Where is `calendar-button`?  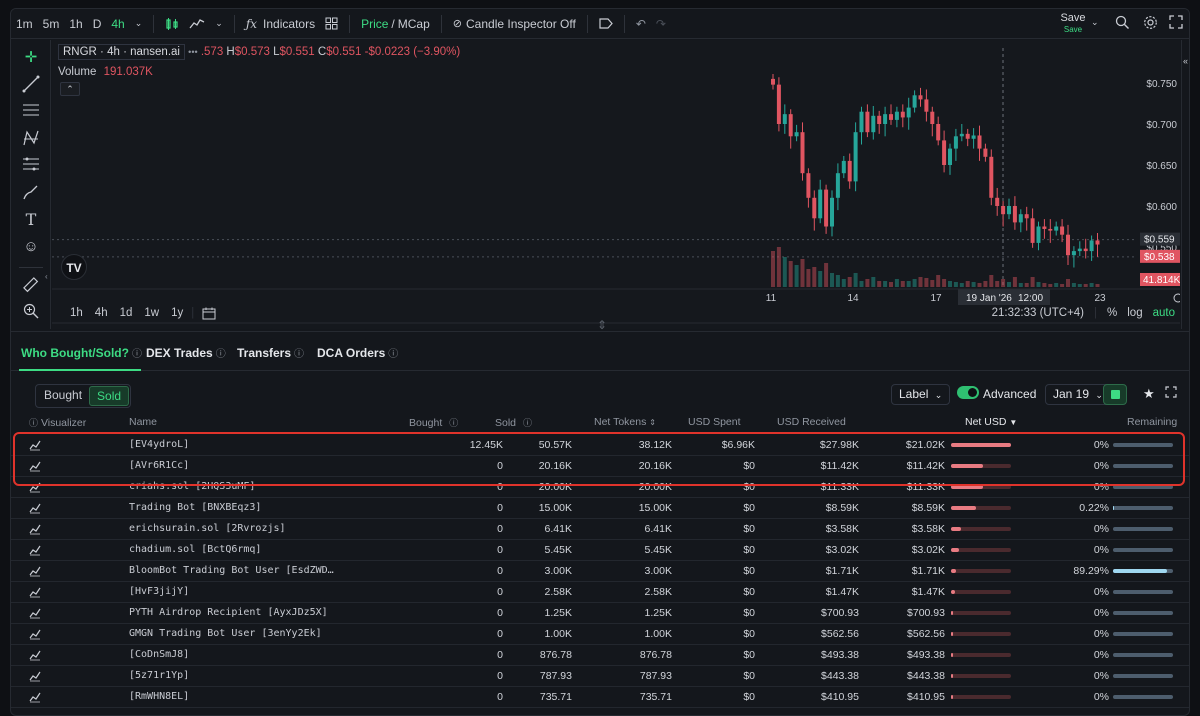
calendar-button is located at coordinates (1115, 394).